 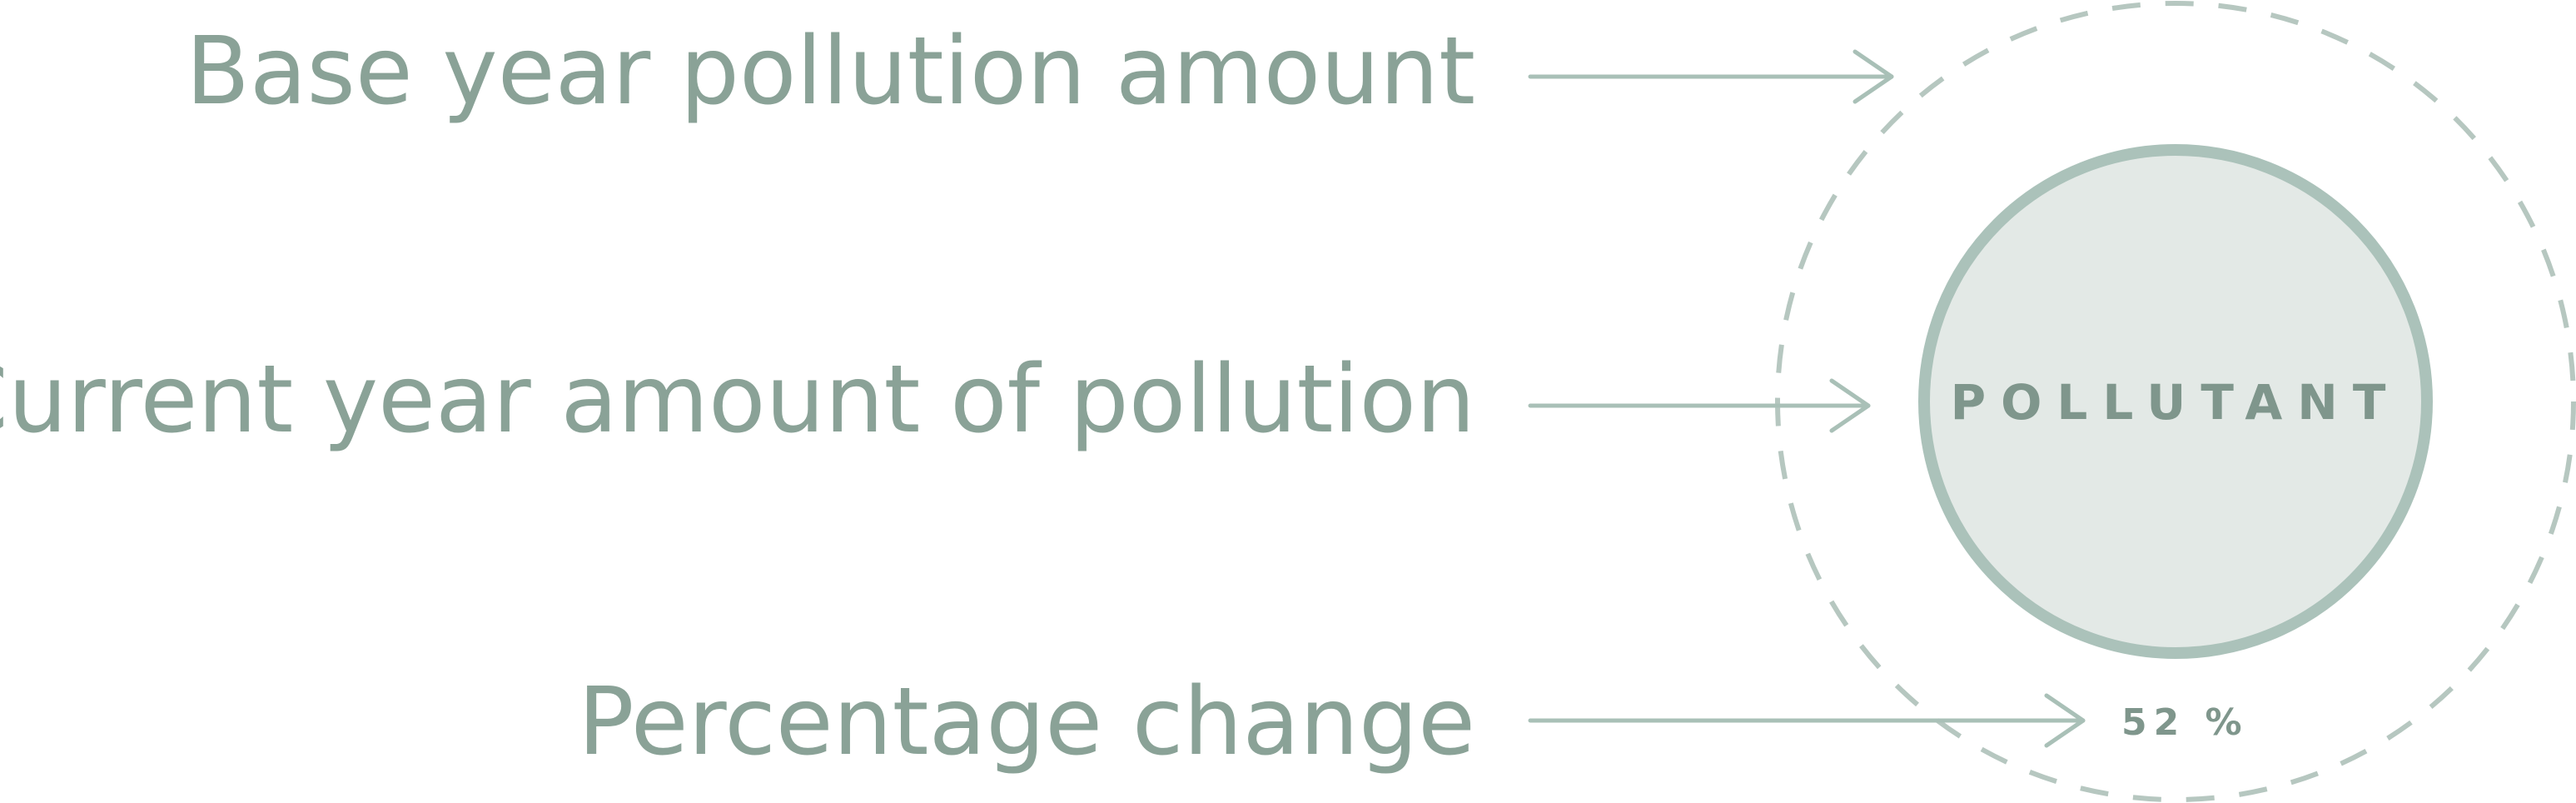 I want to click on percentage-change-label: Percentage change, so click(x=1026, y=722).